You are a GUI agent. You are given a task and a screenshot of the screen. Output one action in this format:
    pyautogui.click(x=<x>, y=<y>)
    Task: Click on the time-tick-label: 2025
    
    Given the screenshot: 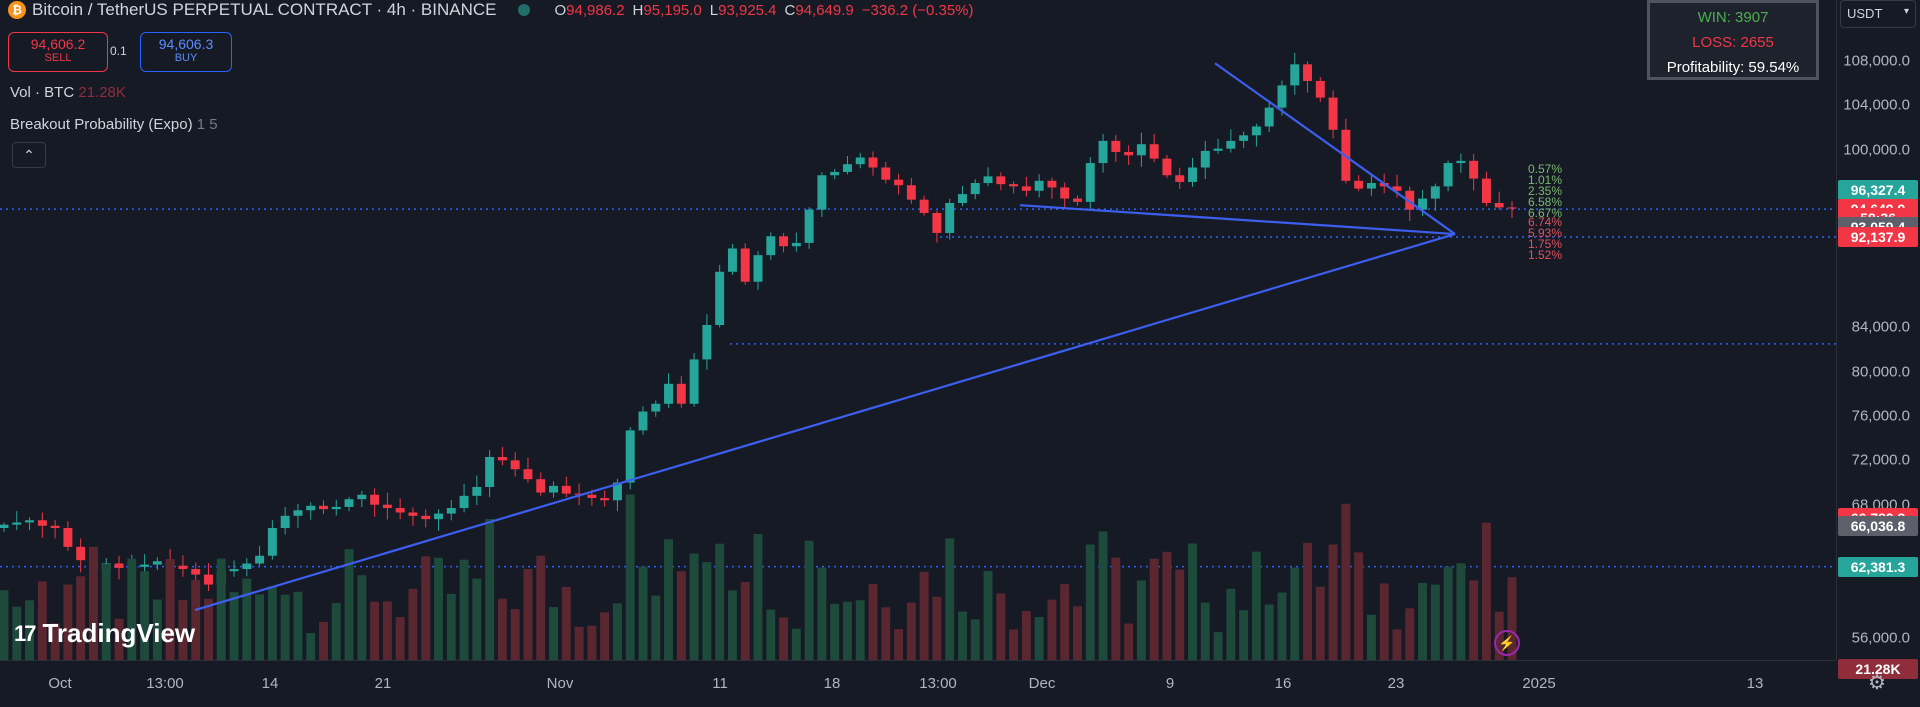 What is the action you would take?
    pyautogui.click(x=1539, y=683)
    